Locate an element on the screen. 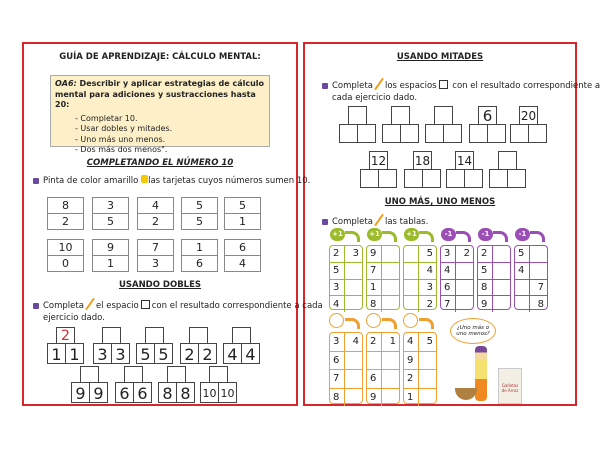 The width and height of the screenshot is (600, 450). section-title-doubles: USANDO DOBLES is located at coordinates (160, 285).